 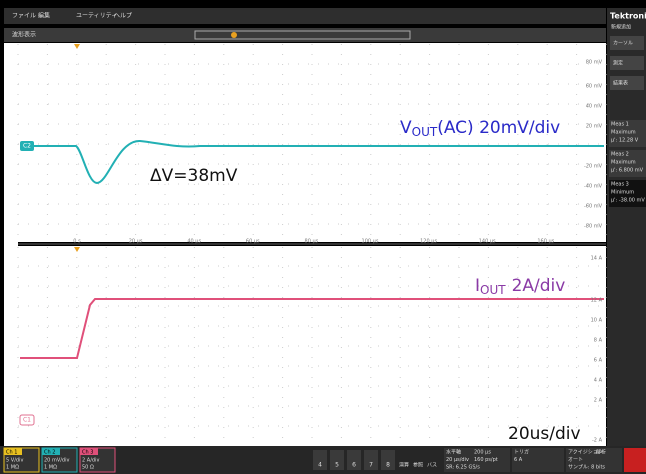 I want to click on ch2-marker, so click(x=27, y=146).